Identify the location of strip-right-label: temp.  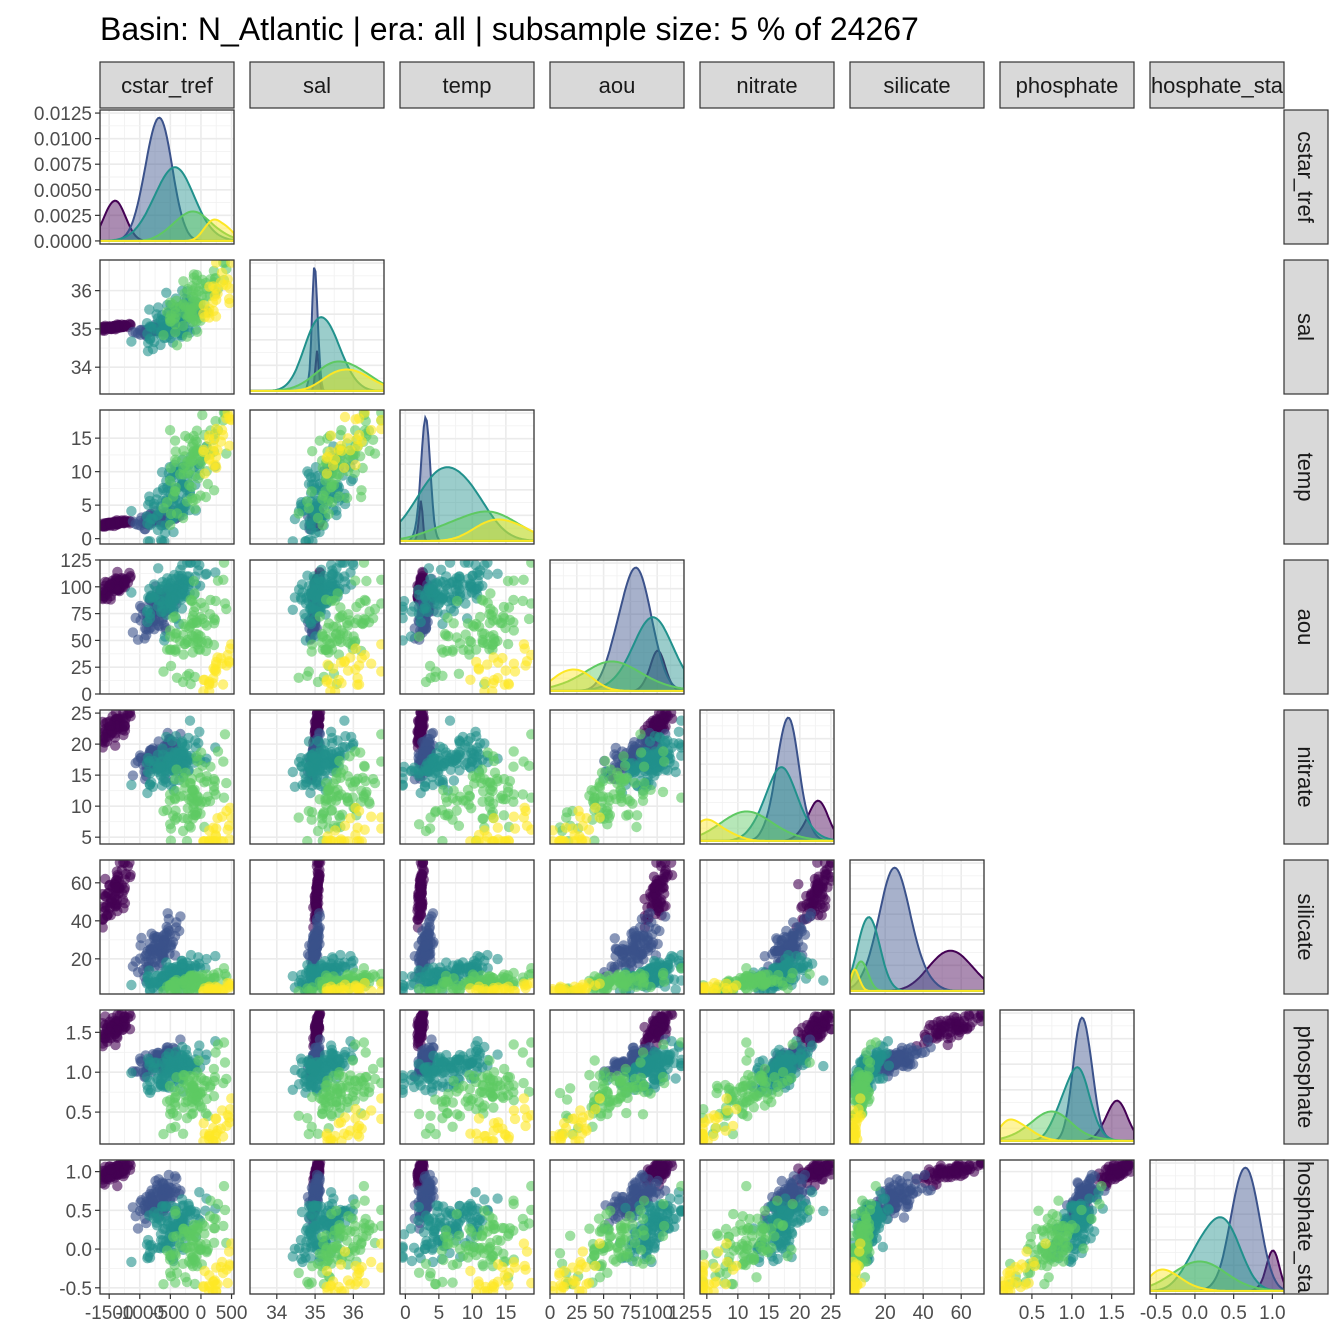
(1305, 477).